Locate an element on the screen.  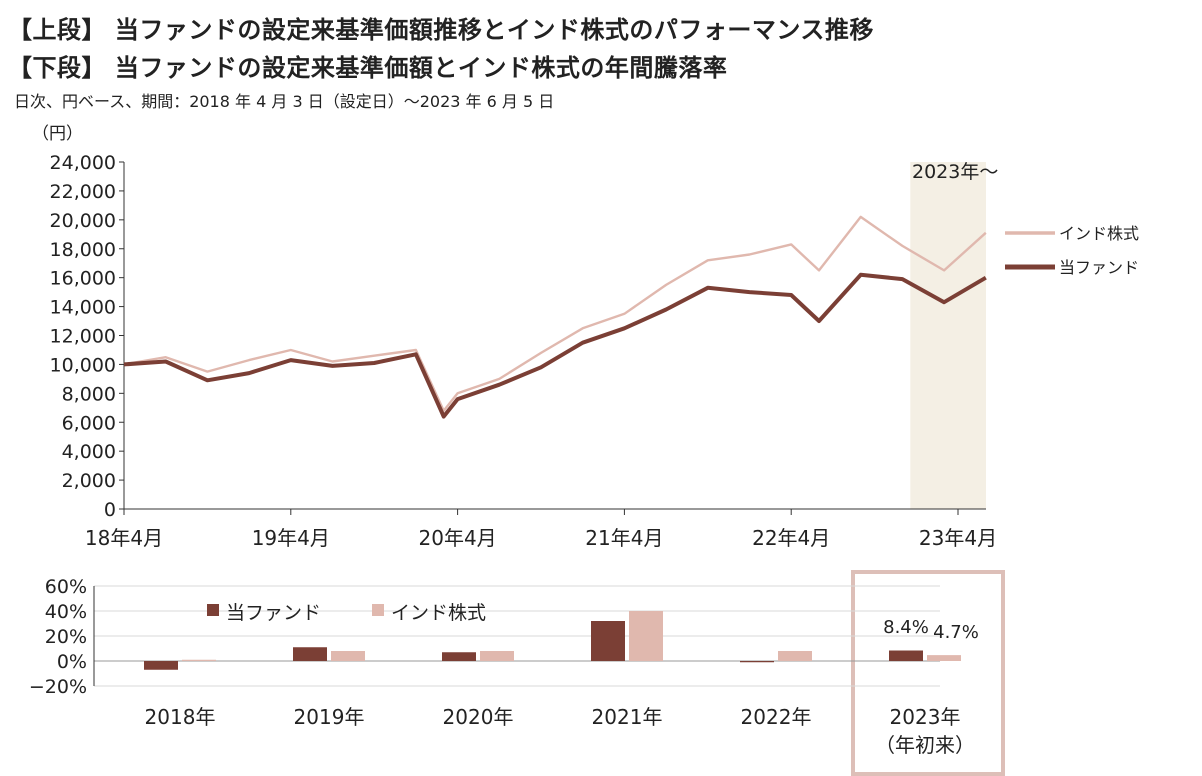
bar-legend-label-fund: 当ファンド is located at coordinates (273, 613).